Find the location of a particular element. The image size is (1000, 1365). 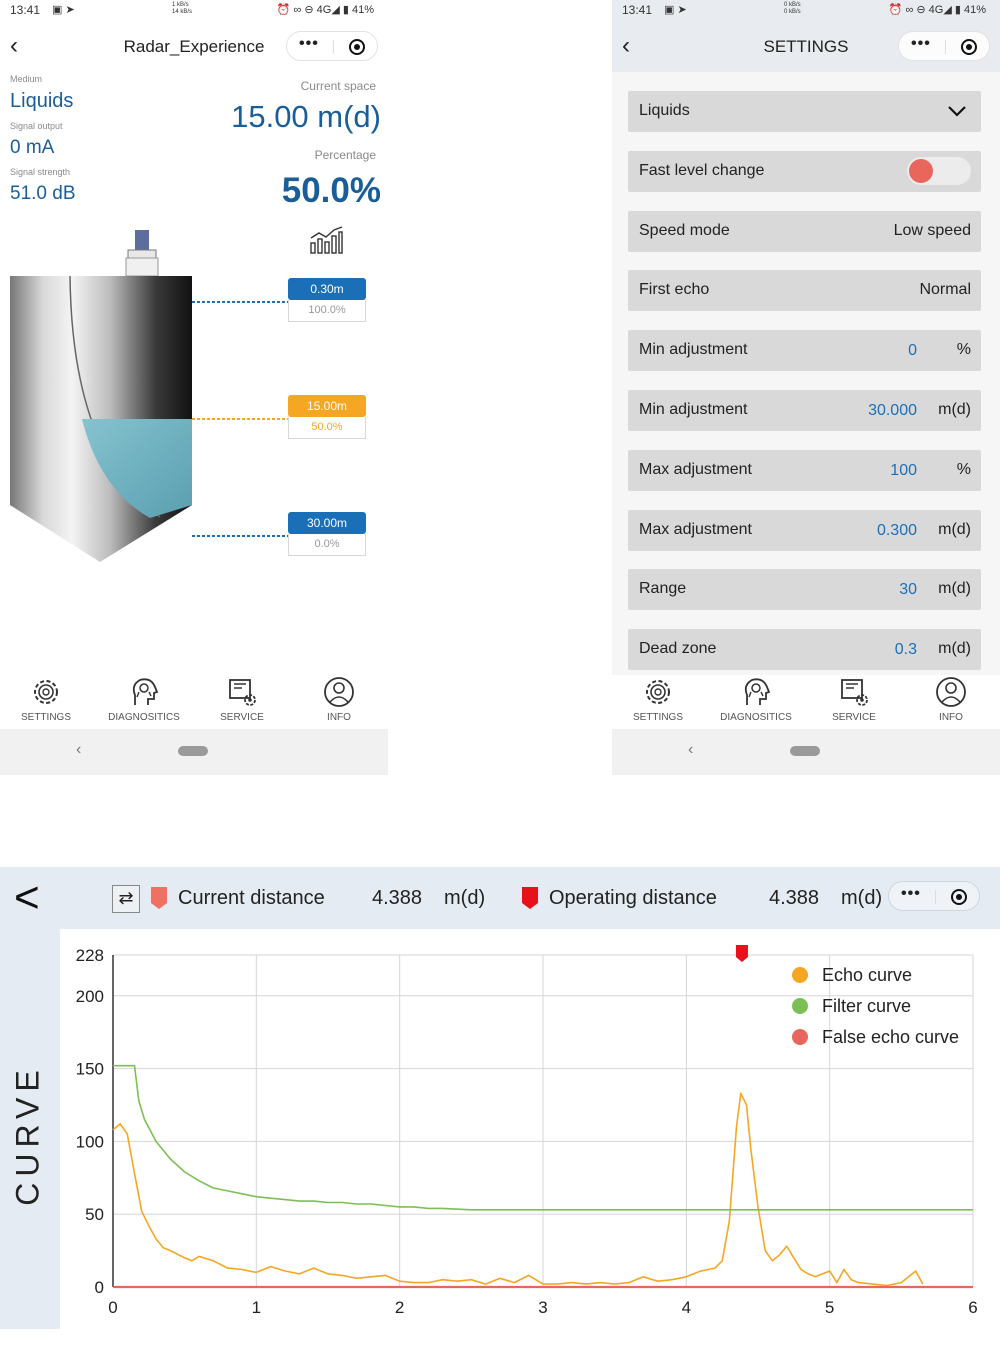

min-adjustment-distance-row: Min adjustment 30.000 m(d) is located at coordinates (804, 410).